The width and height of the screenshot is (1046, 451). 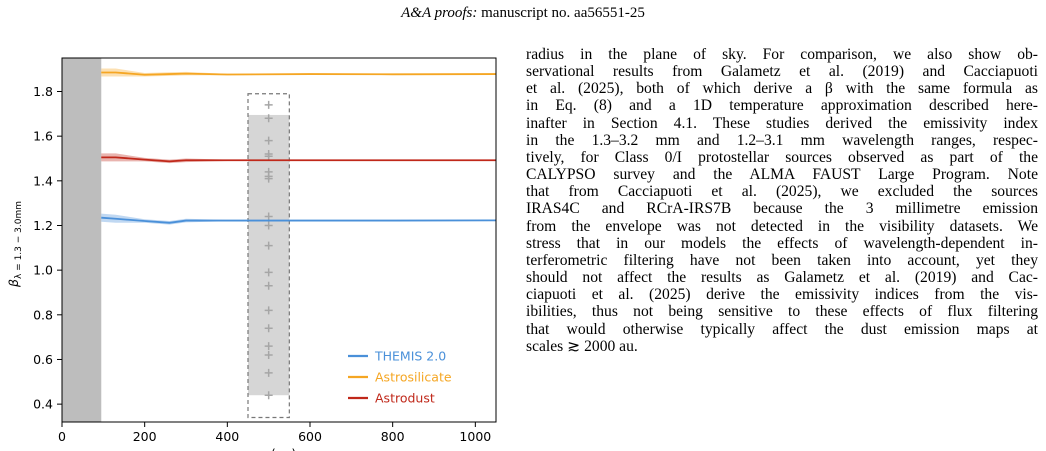 What do you see at coordinates (62, 436) in the screenshot?
I see `x-tick-label: 0` at bounding box center [62, 436].